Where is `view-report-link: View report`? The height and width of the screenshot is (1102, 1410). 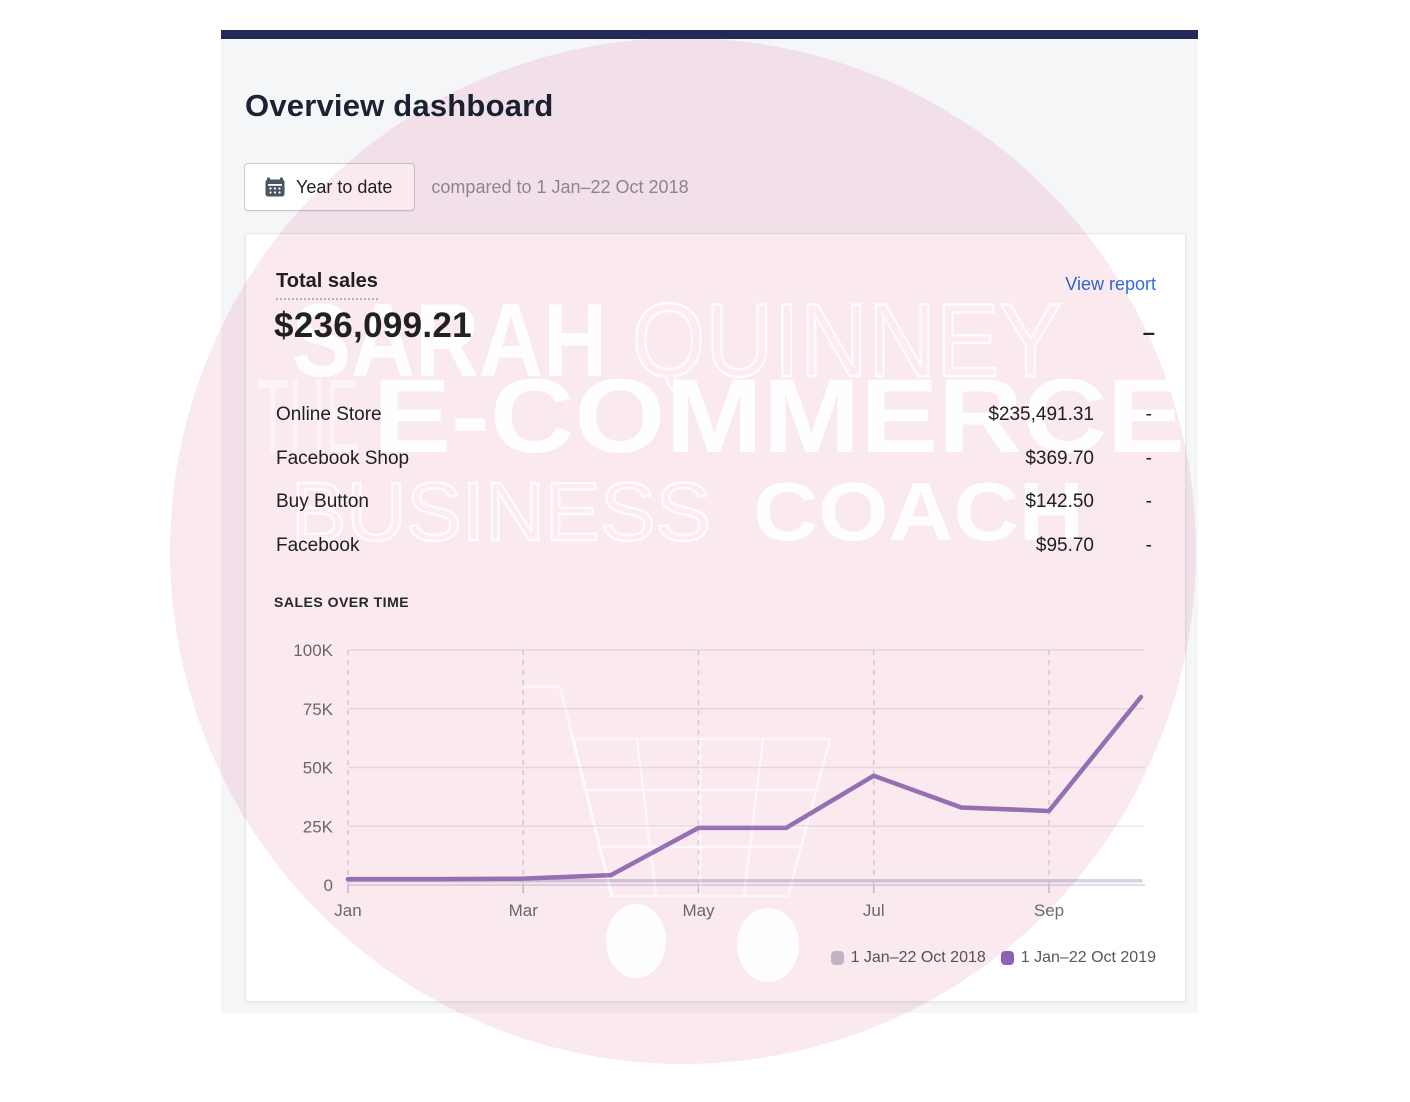 view-report-link: View report is located at coordinates (1110, 284).